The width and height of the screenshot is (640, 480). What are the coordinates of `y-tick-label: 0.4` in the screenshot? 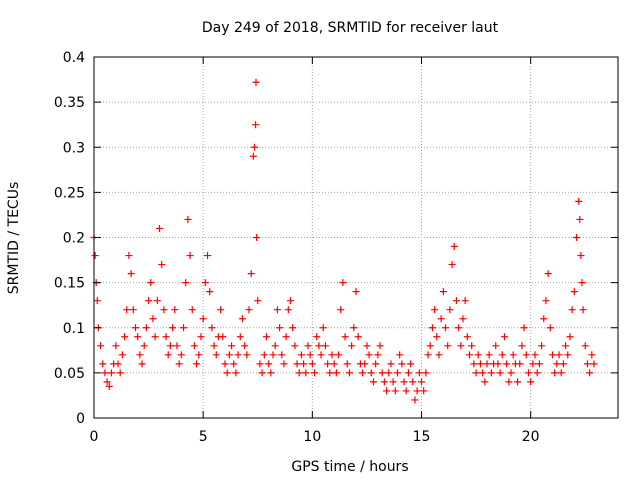 It's located at (74, 58).